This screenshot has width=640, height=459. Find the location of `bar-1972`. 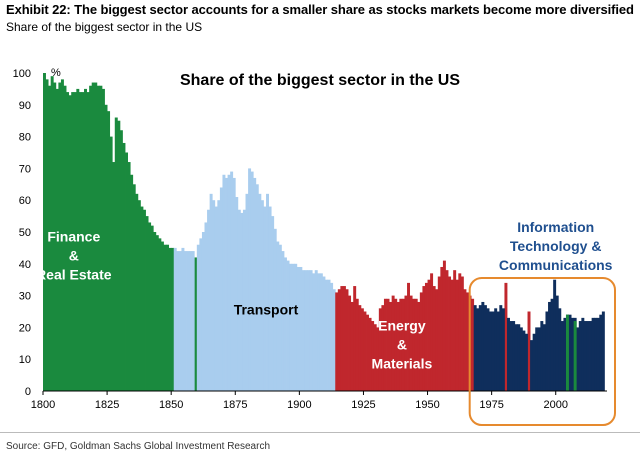

bar-1972 is located at coordinates (485, 348).